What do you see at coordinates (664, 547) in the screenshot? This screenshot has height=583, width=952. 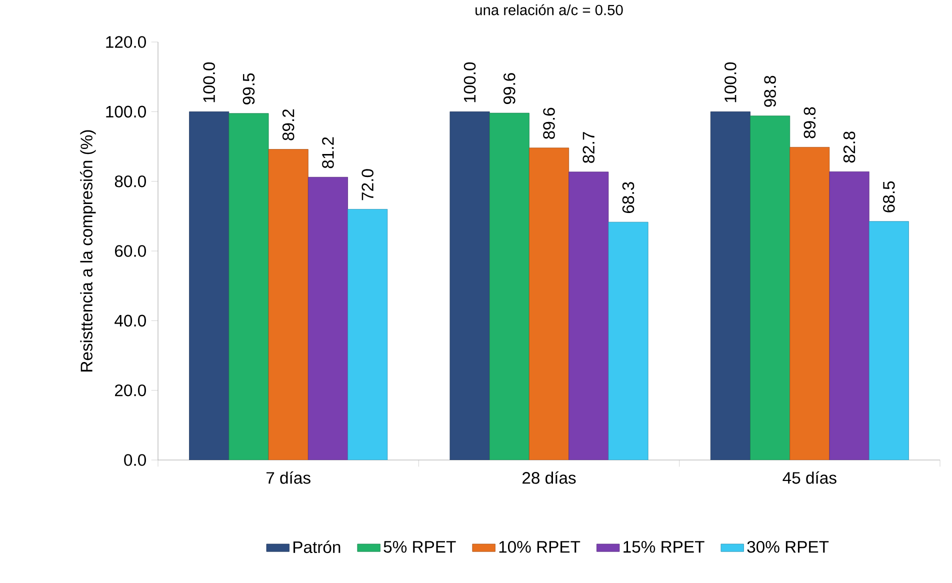 I see `legend-label: 15% RPET` at bounding box center [664, 547].